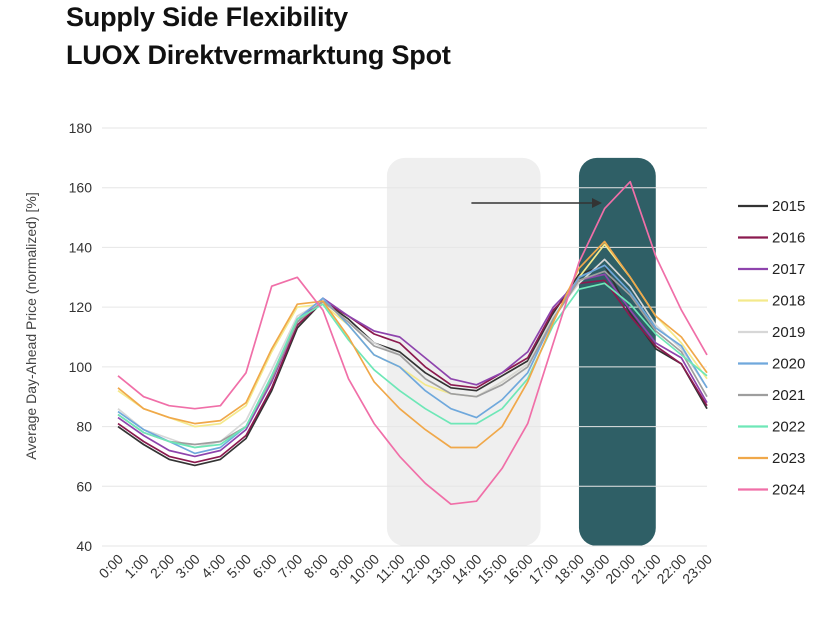  Describe the element at coordinates (84, 486) in the screenshot. I see `y-tick-label: 60` at that location.